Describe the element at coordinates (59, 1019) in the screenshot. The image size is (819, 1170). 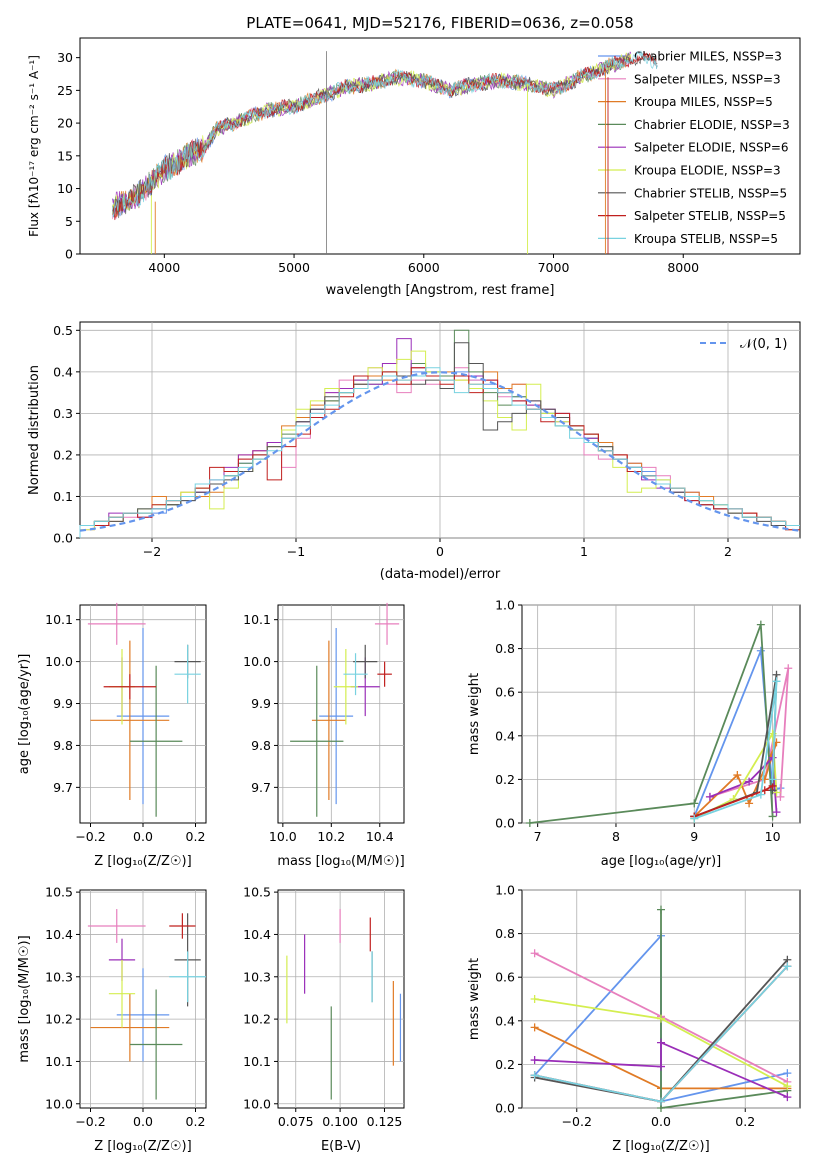
I see `mass-vs-Z-y-tick-label: 10.2` at that location.